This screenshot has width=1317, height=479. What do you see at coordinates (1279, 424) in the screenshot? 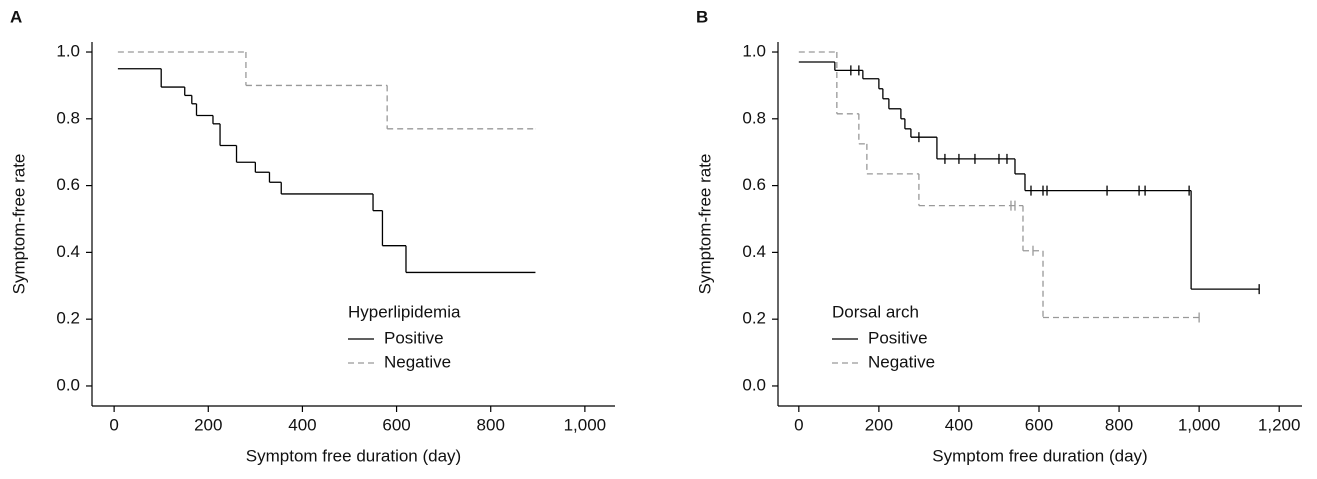
I see `x-tick-label: 1,200` at bounding box center [1279, 424].